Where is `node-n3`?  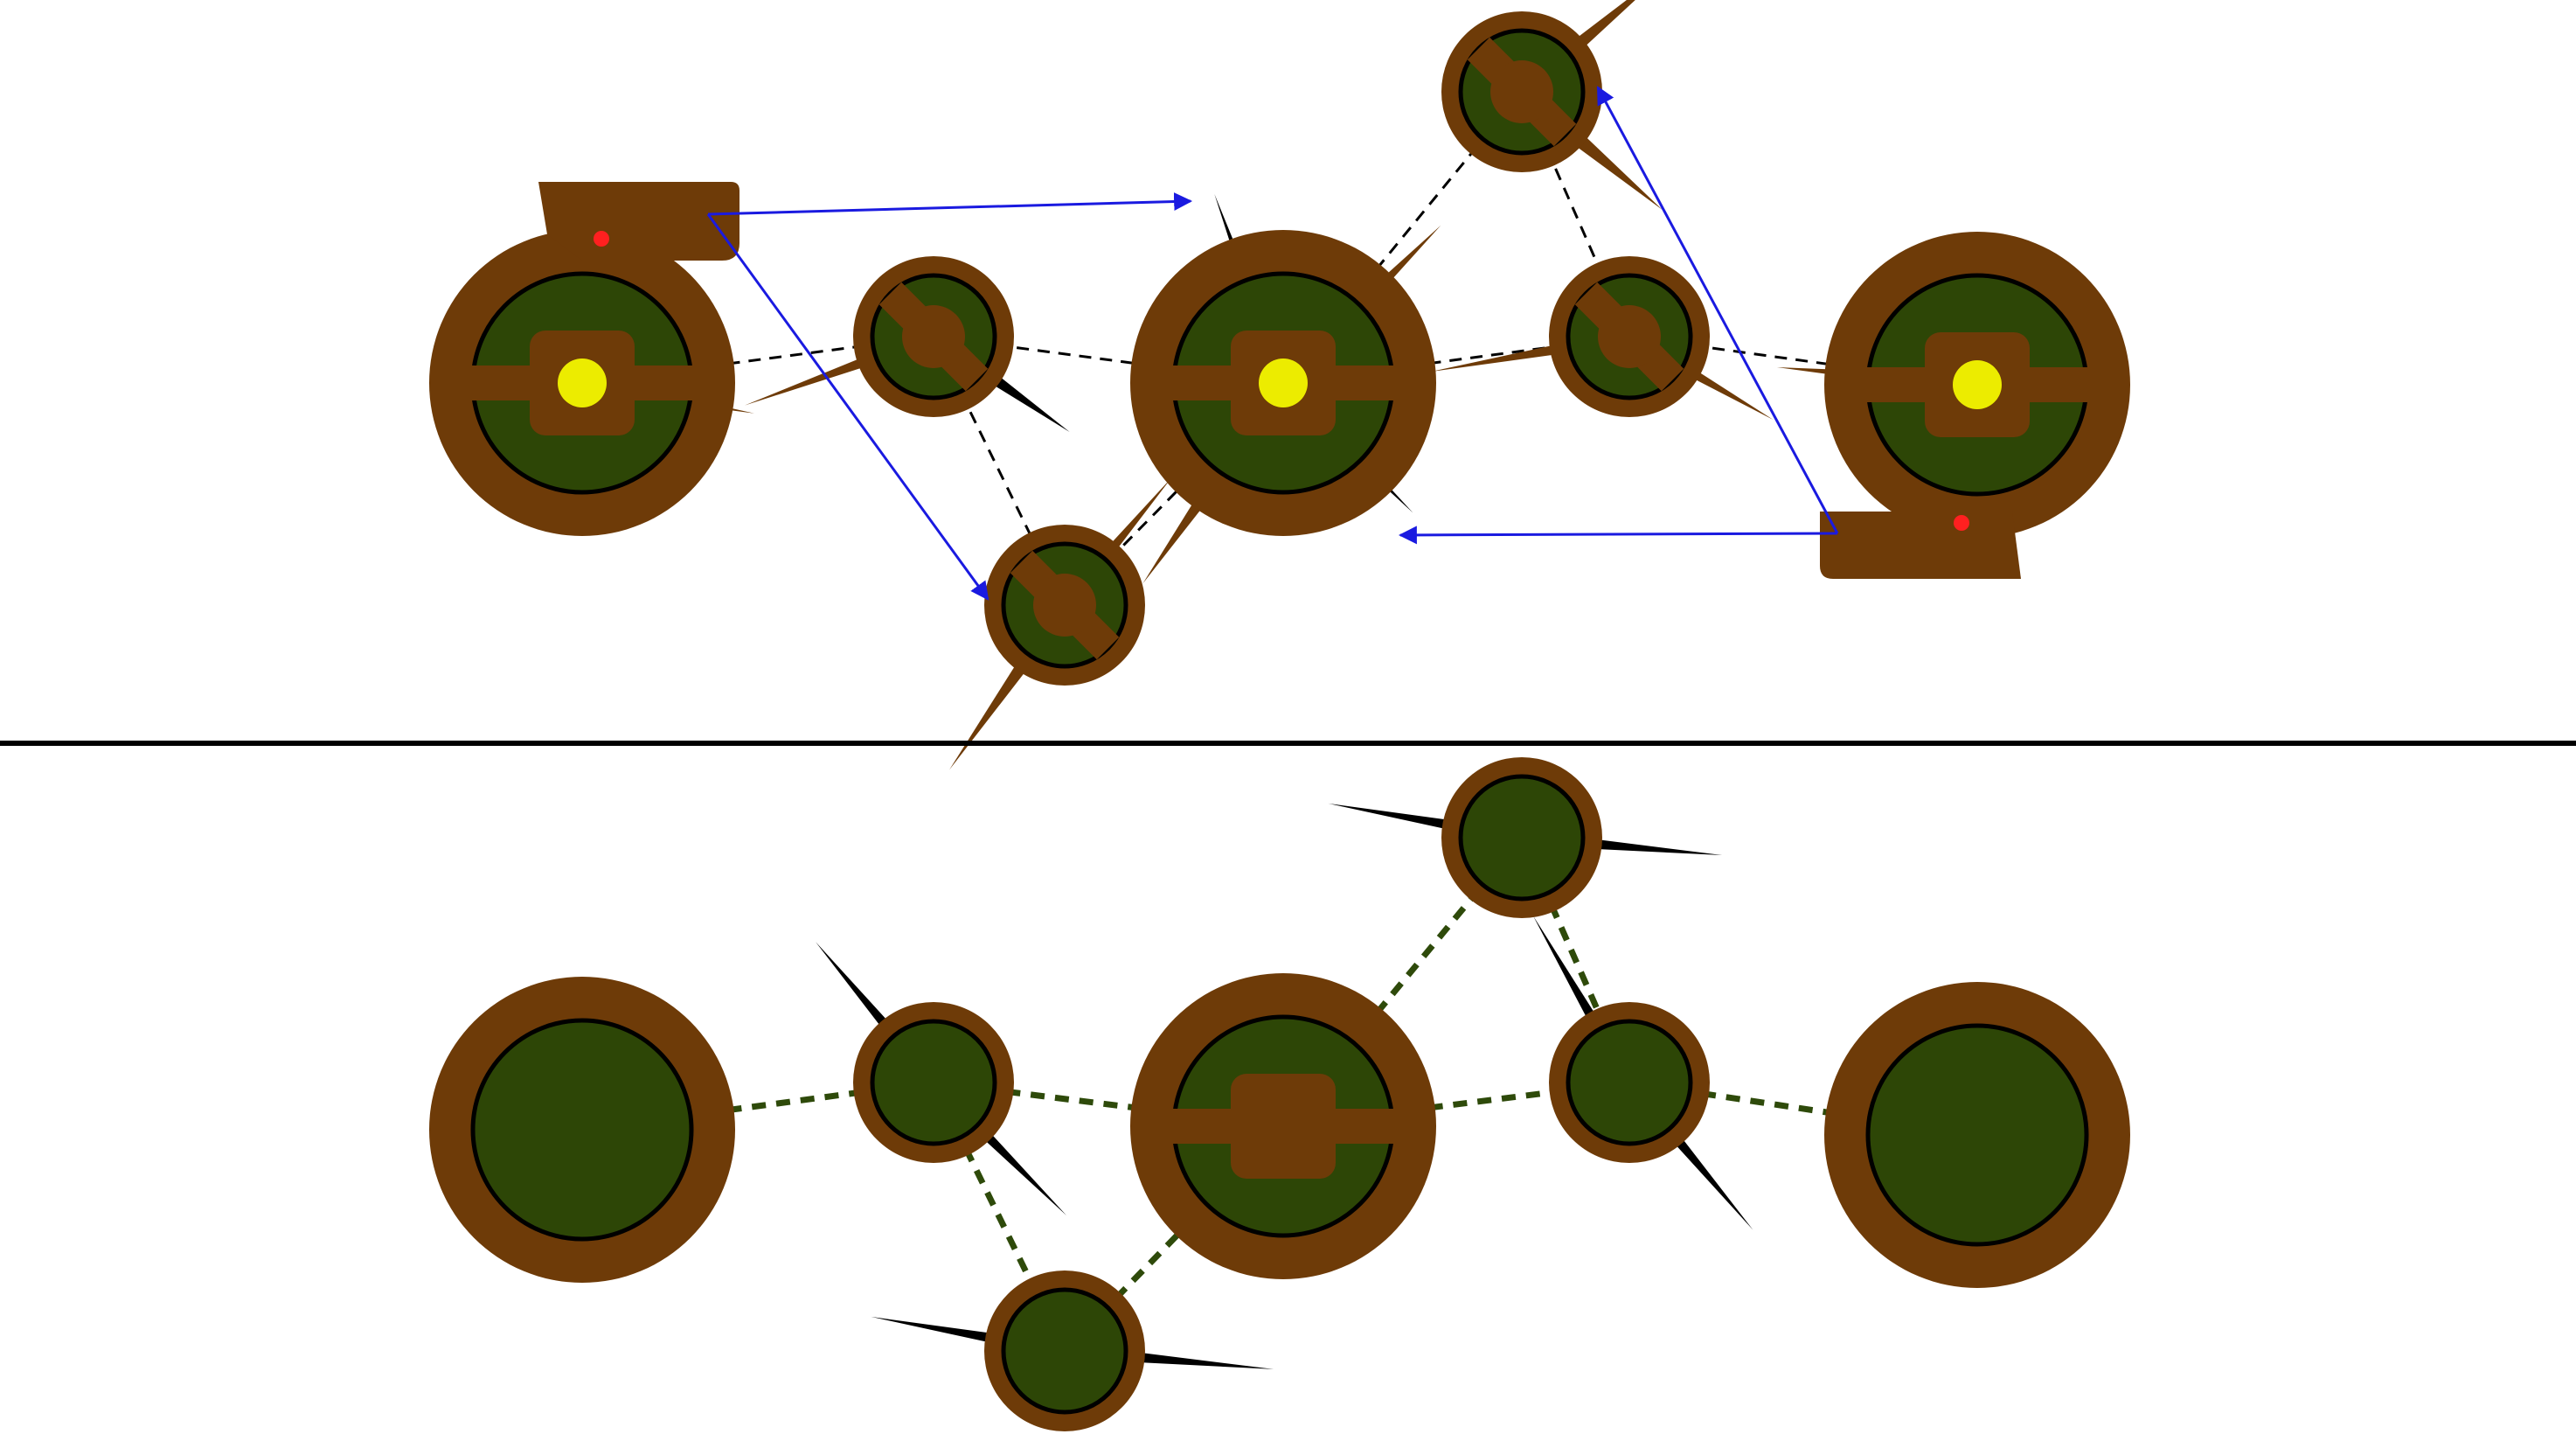 node-n3 is located at coordinates (1064, 606).